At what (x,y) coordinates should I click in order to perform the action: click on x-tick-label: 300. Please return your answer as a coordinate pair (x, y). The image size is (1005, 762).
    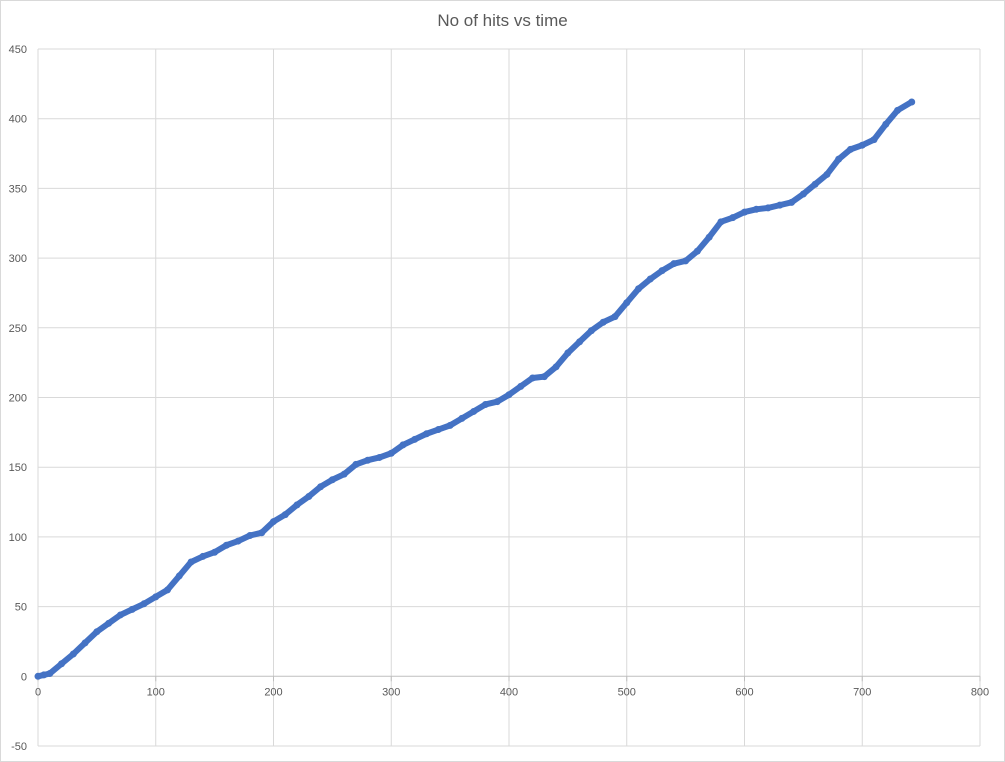
    Looking at the image, I should click on (391, 692).